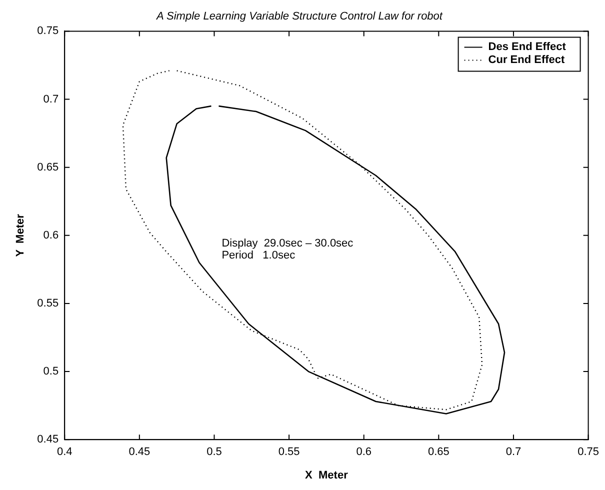 The width and height of the screenshot is (605, 490). I want to click on x-tick-label: 0.6, so click(364, 452).